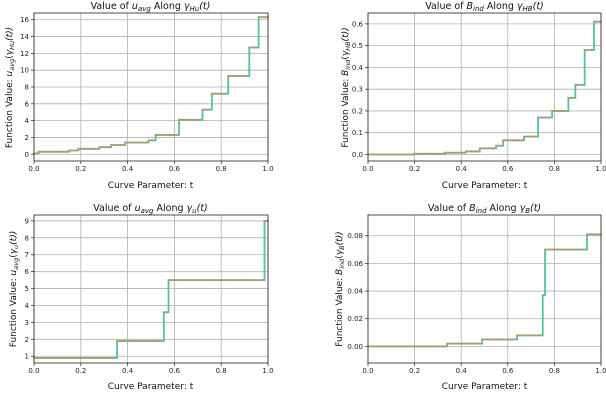 This screenshot has width=606, height=397. Describe the element at coordinates (600, 169) in the screenshot. I see `x-tick-label: 1.0` at that location.